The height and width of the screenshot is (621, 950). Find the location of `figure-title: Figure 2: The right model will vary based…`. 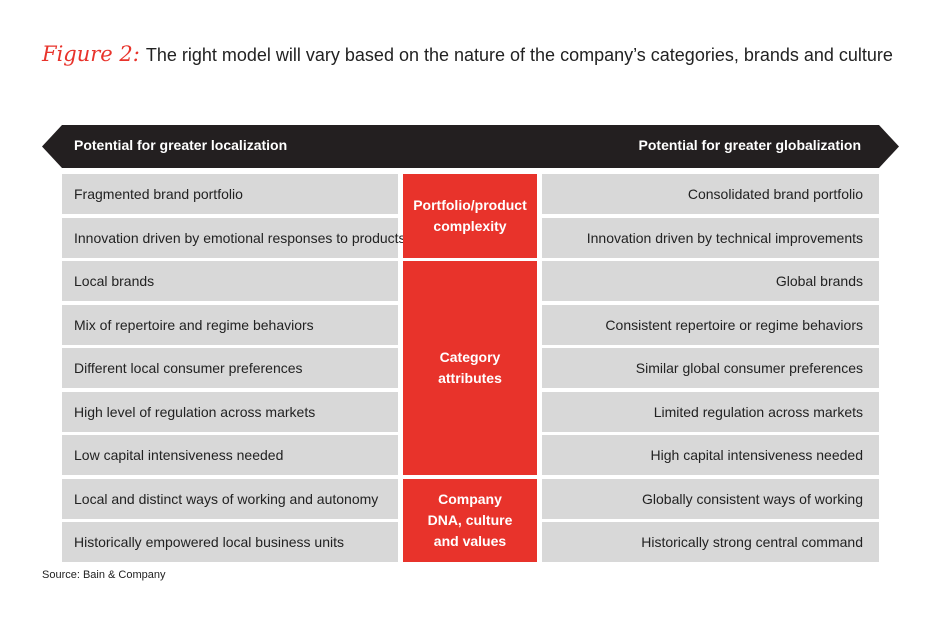

figure-title: Figure 2: The right model will vary based… is located at coordinates (467, 54).